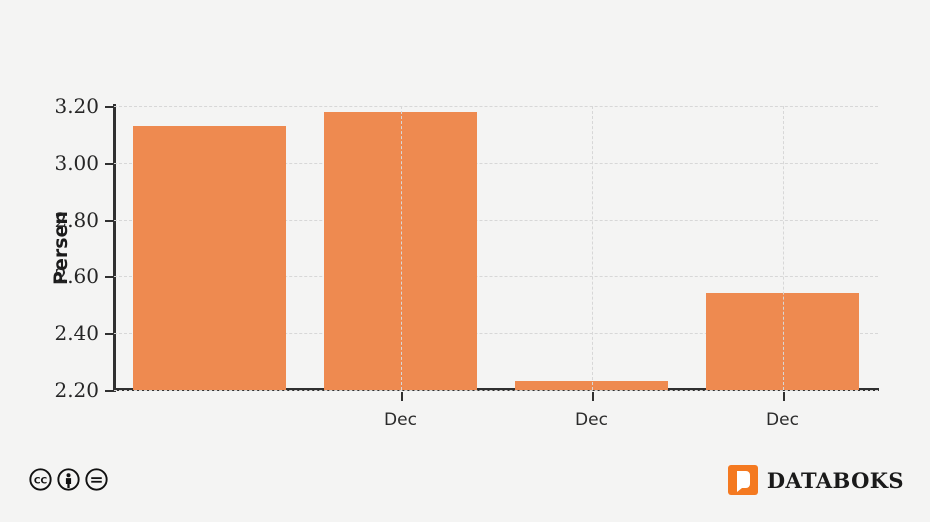 The width and height of the screenshot is (930, 522). Describe the element at coordinates (76, 390) in the screenshot. I see `y-axis-tick-label: 2.20` at that location.